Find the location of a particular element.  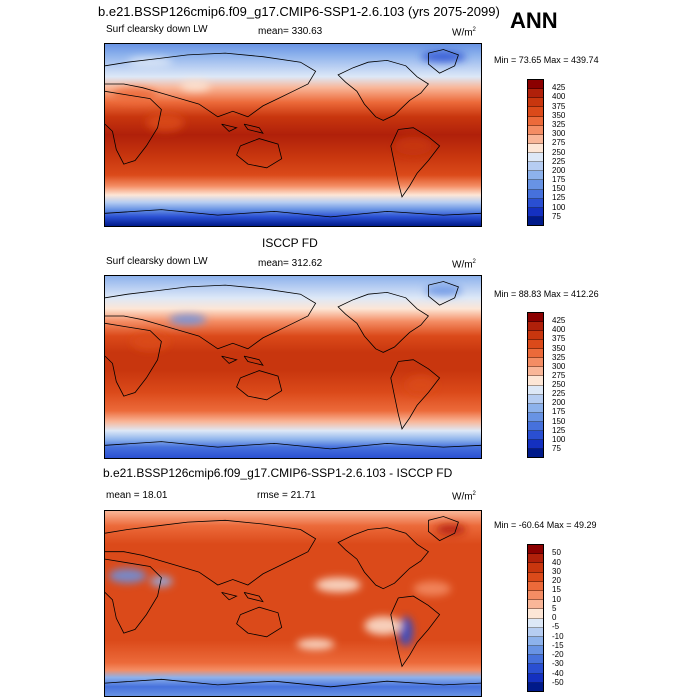

colorbar-tick-label: 30 is located at coordinates (556, 571).